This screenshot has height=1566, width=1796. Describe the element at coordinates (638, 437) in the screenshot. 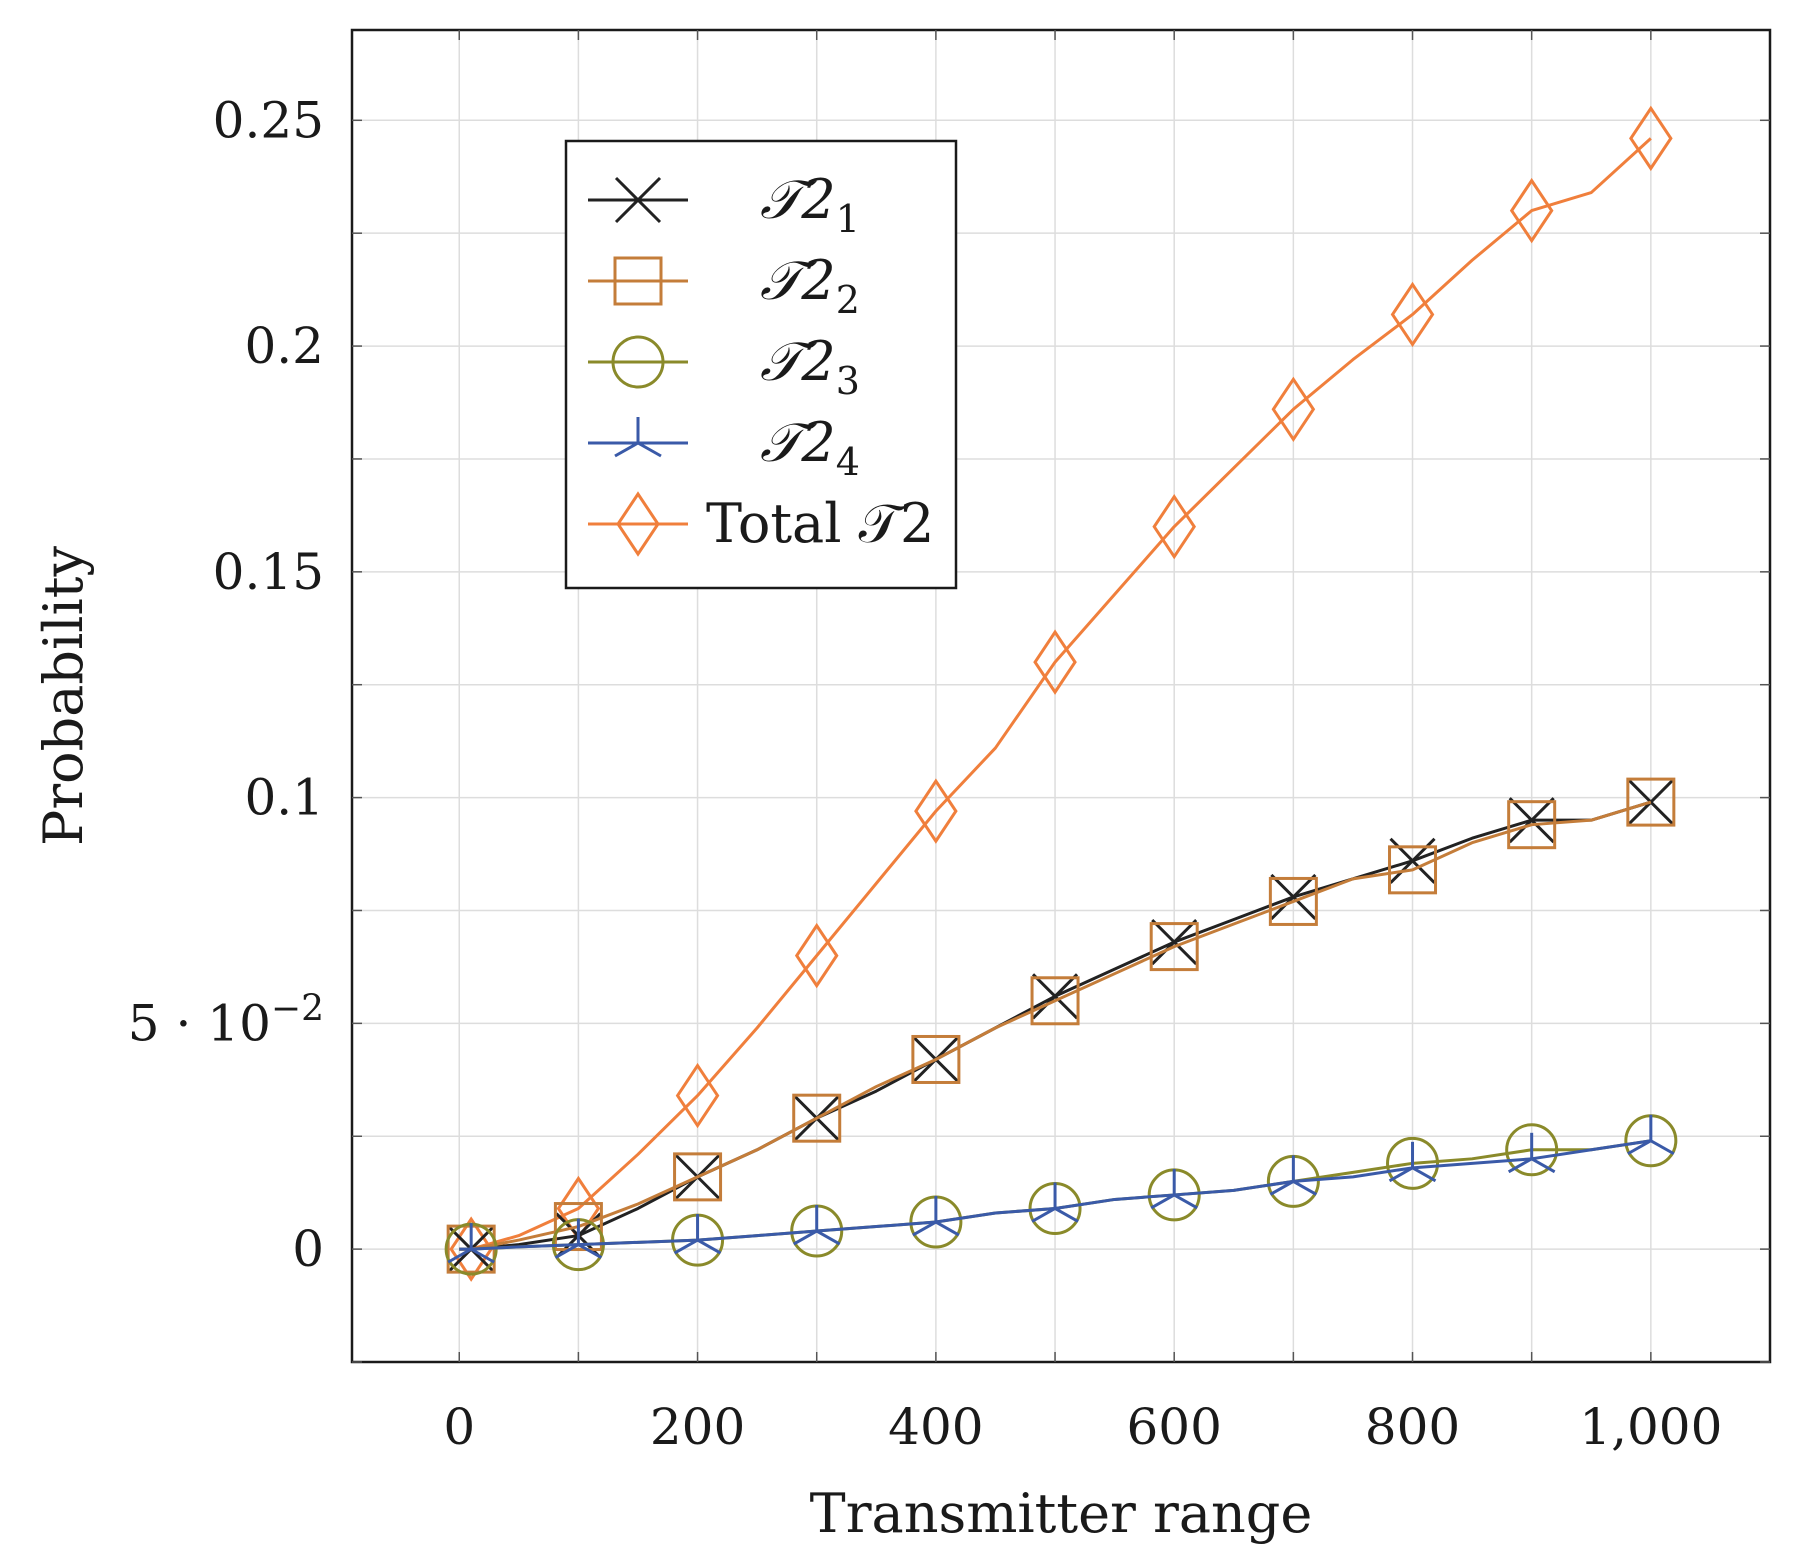

I see `legend-marker-tri` at that location.